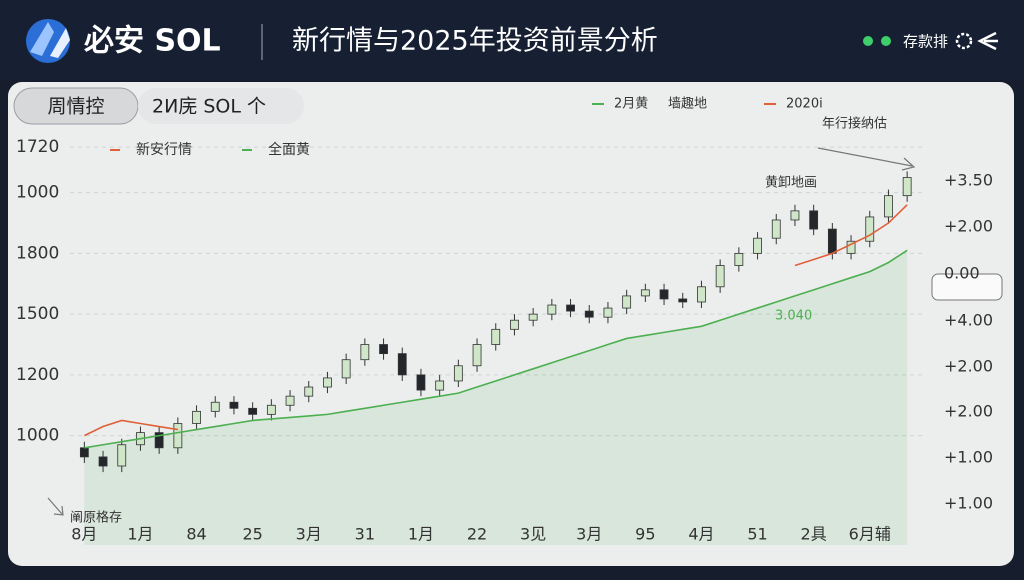 Image resolution: width=1024 pixels, height=580 pixels. What do you see at coordinates (75, 107) in the screenshot?
I see `tab-label: 周情控` at bounding box center [75, 107].